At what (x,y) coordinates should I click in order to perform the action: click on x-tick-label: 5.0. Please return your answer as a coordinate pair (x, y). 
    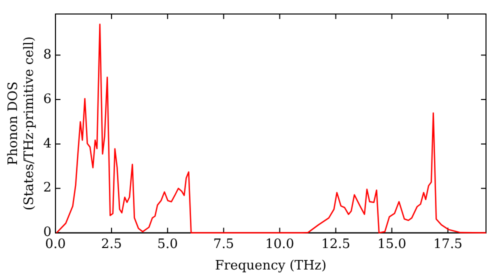
    Looking at the image, I should click on (167, 244).